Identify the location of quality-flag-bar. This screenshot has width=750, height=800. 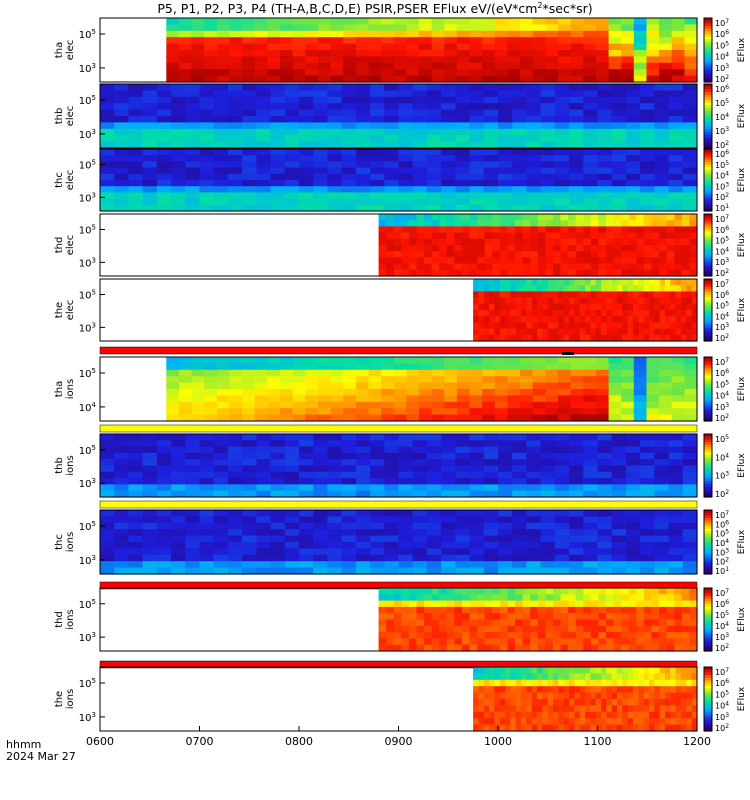
(398, 664).